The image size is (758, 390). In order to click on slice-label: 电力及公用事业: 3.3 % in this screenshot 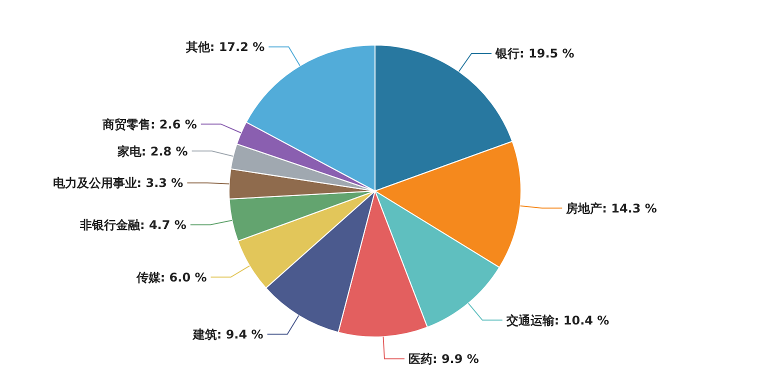, I will do `click(118, 183)`.